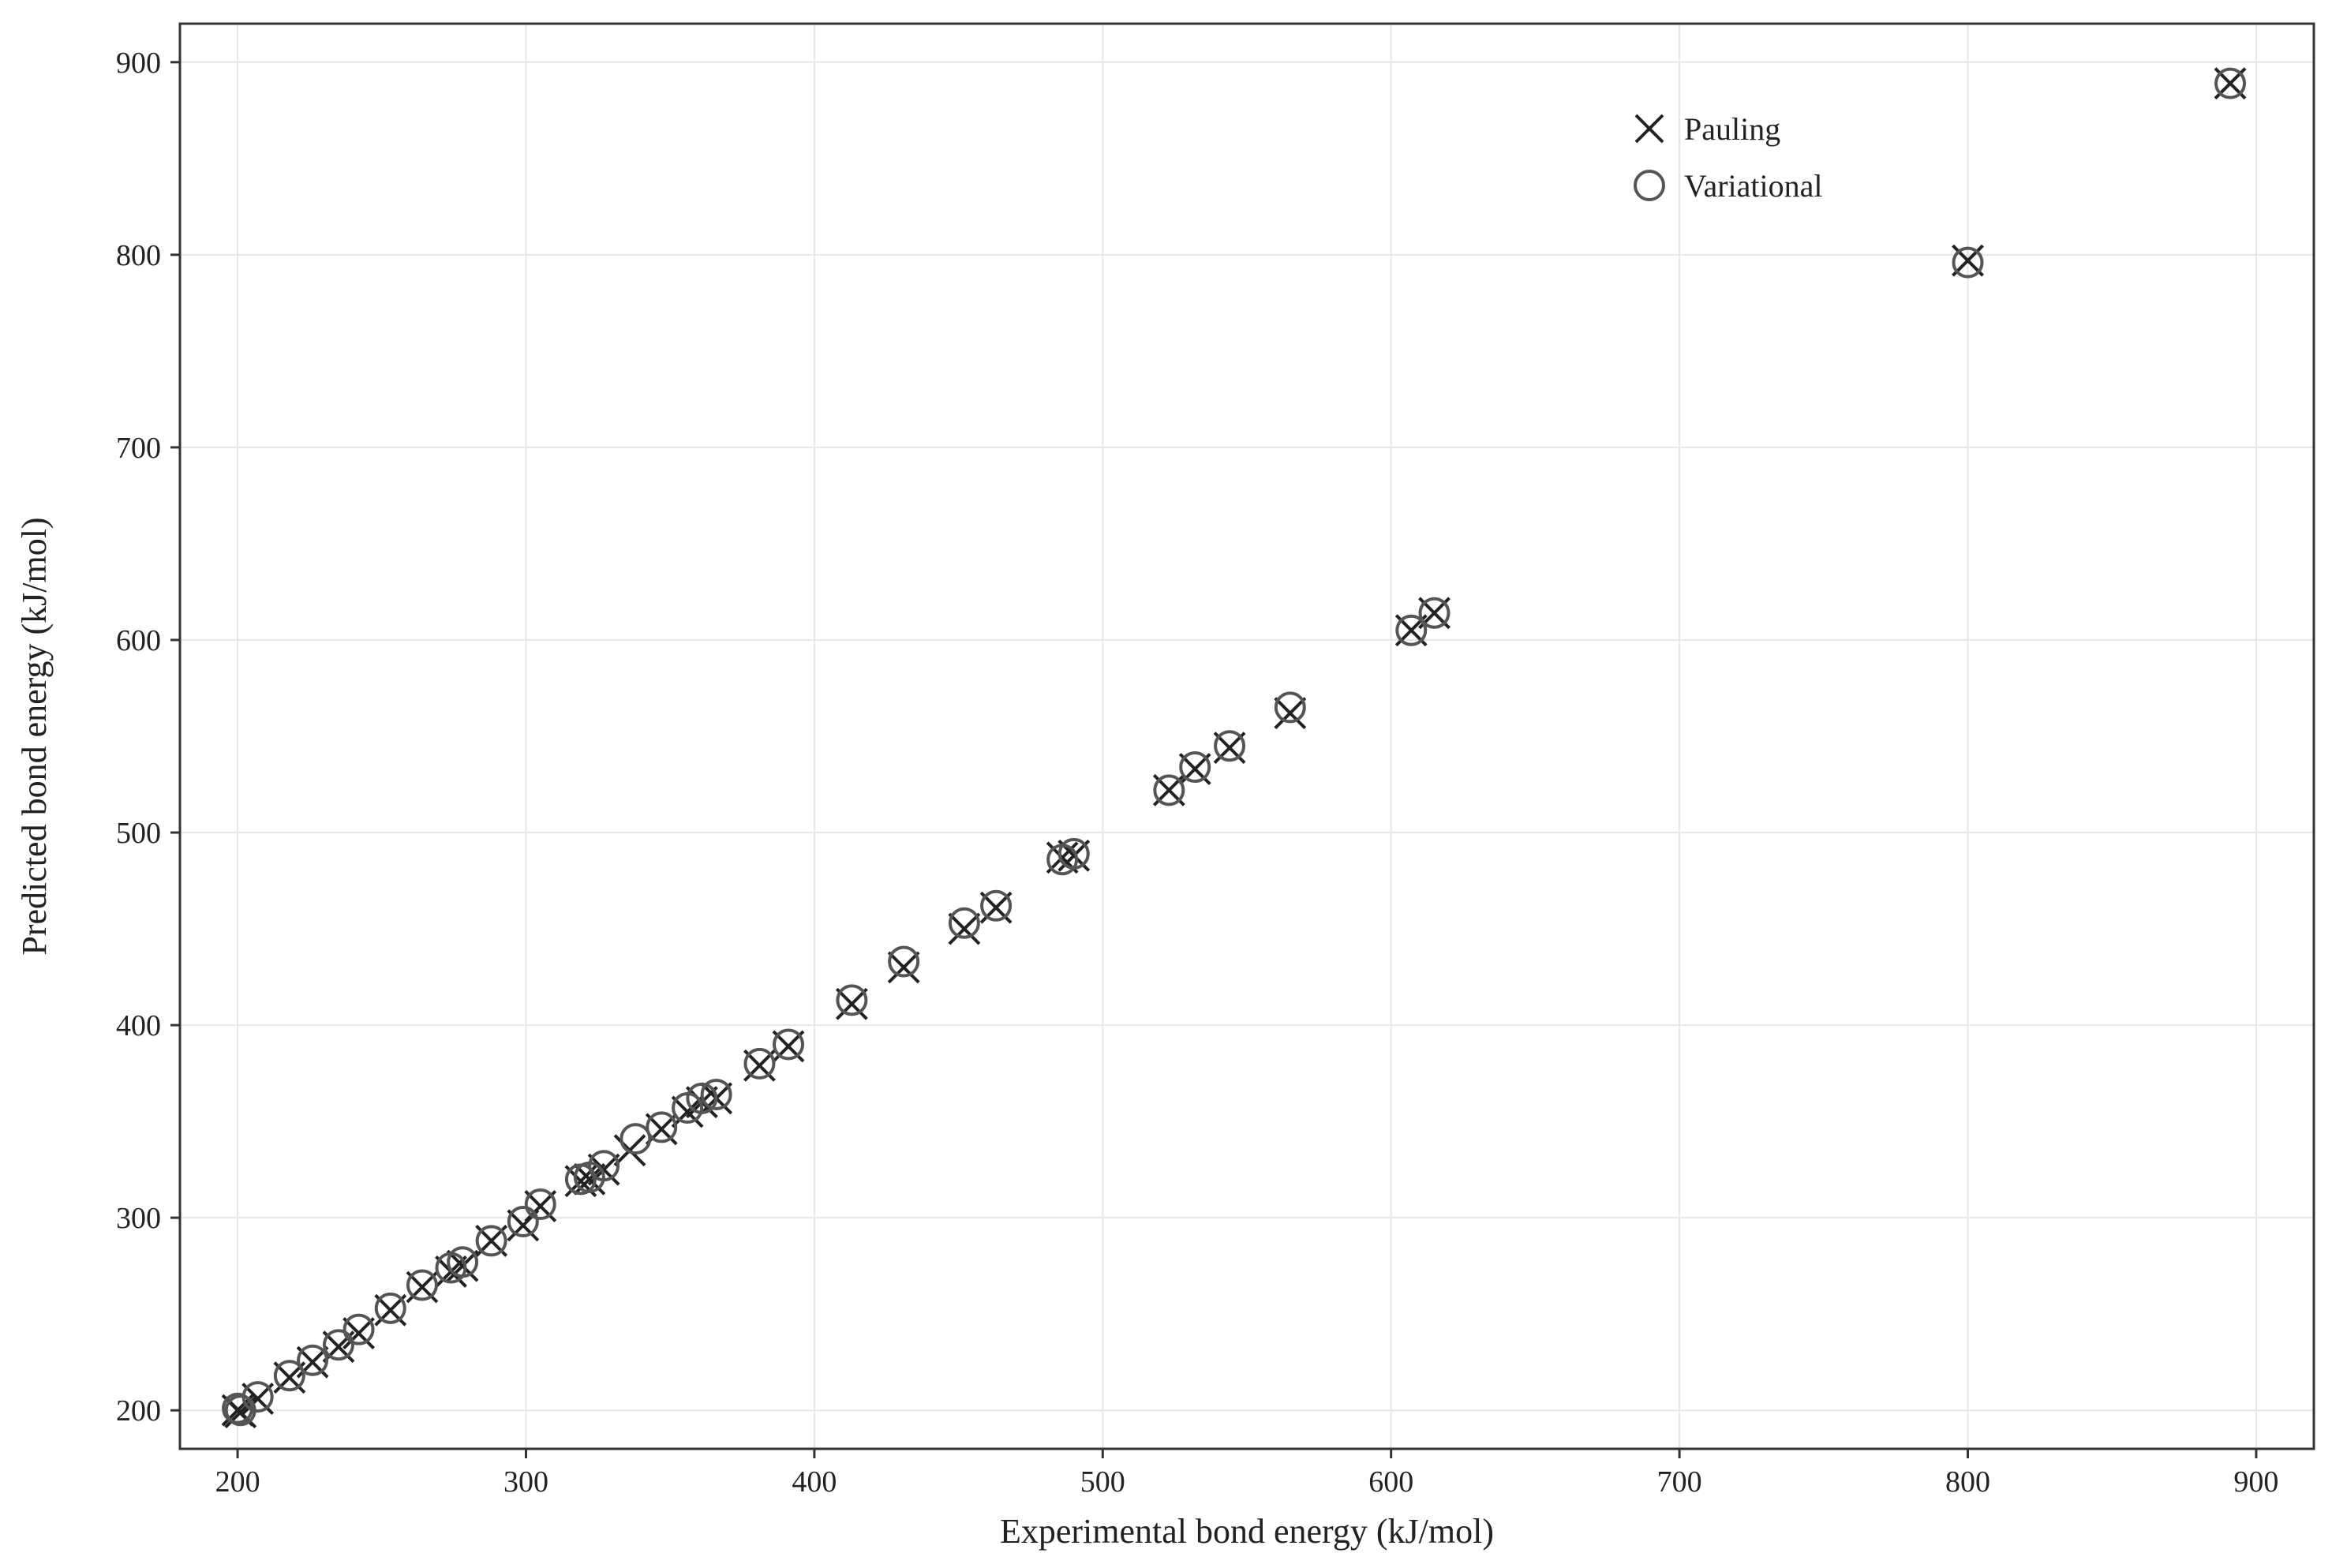  Describe the element at coordinates (525, 1482) in the screenshot. I see `x-tick-label: 300` at that location.